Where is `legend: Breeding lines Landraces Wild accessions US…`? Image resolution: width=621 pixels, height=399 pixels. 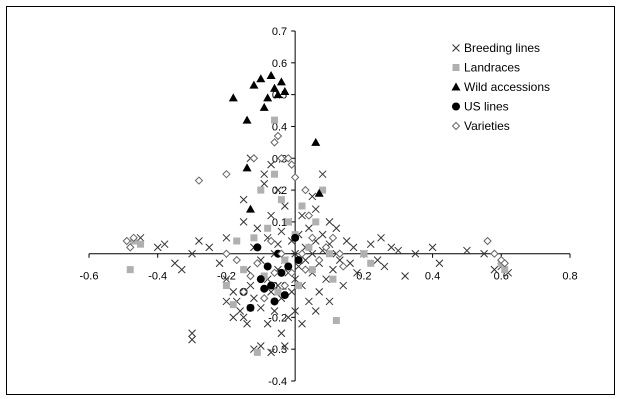 legend: Breeding lines Landraces Wild accessions US… is located at coordinates (500, 87).